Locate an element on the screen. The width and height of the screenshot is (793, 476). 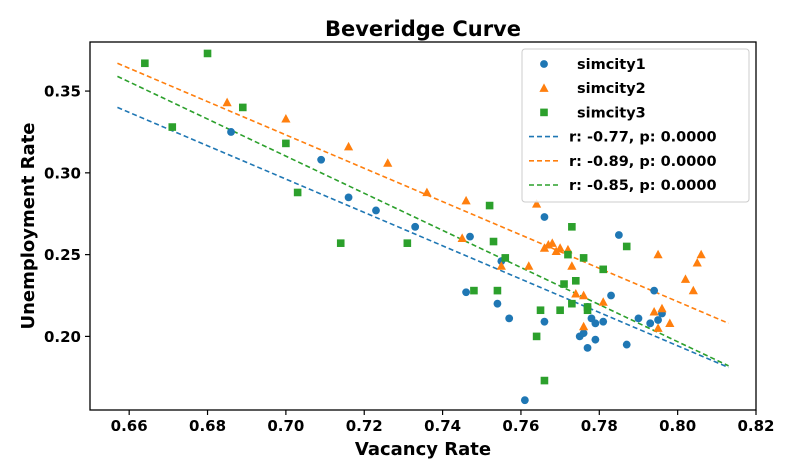
y-tick-label: 0.35 is located at coordinates (62, 92).